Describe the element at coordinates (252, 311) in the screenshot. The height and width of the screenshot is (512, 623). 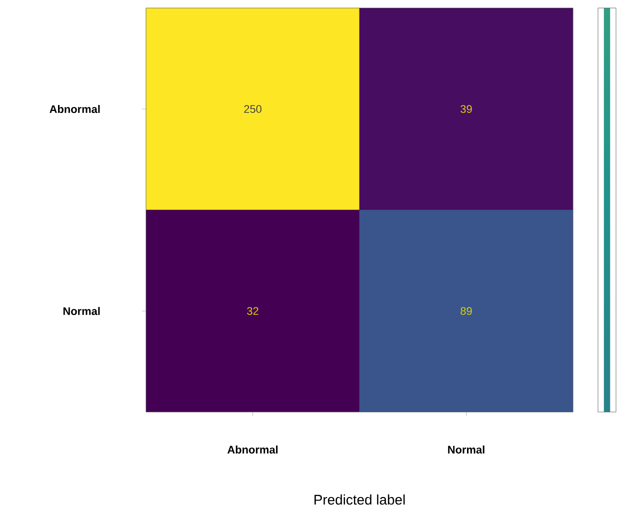
I see `data-label: 32` at that location.